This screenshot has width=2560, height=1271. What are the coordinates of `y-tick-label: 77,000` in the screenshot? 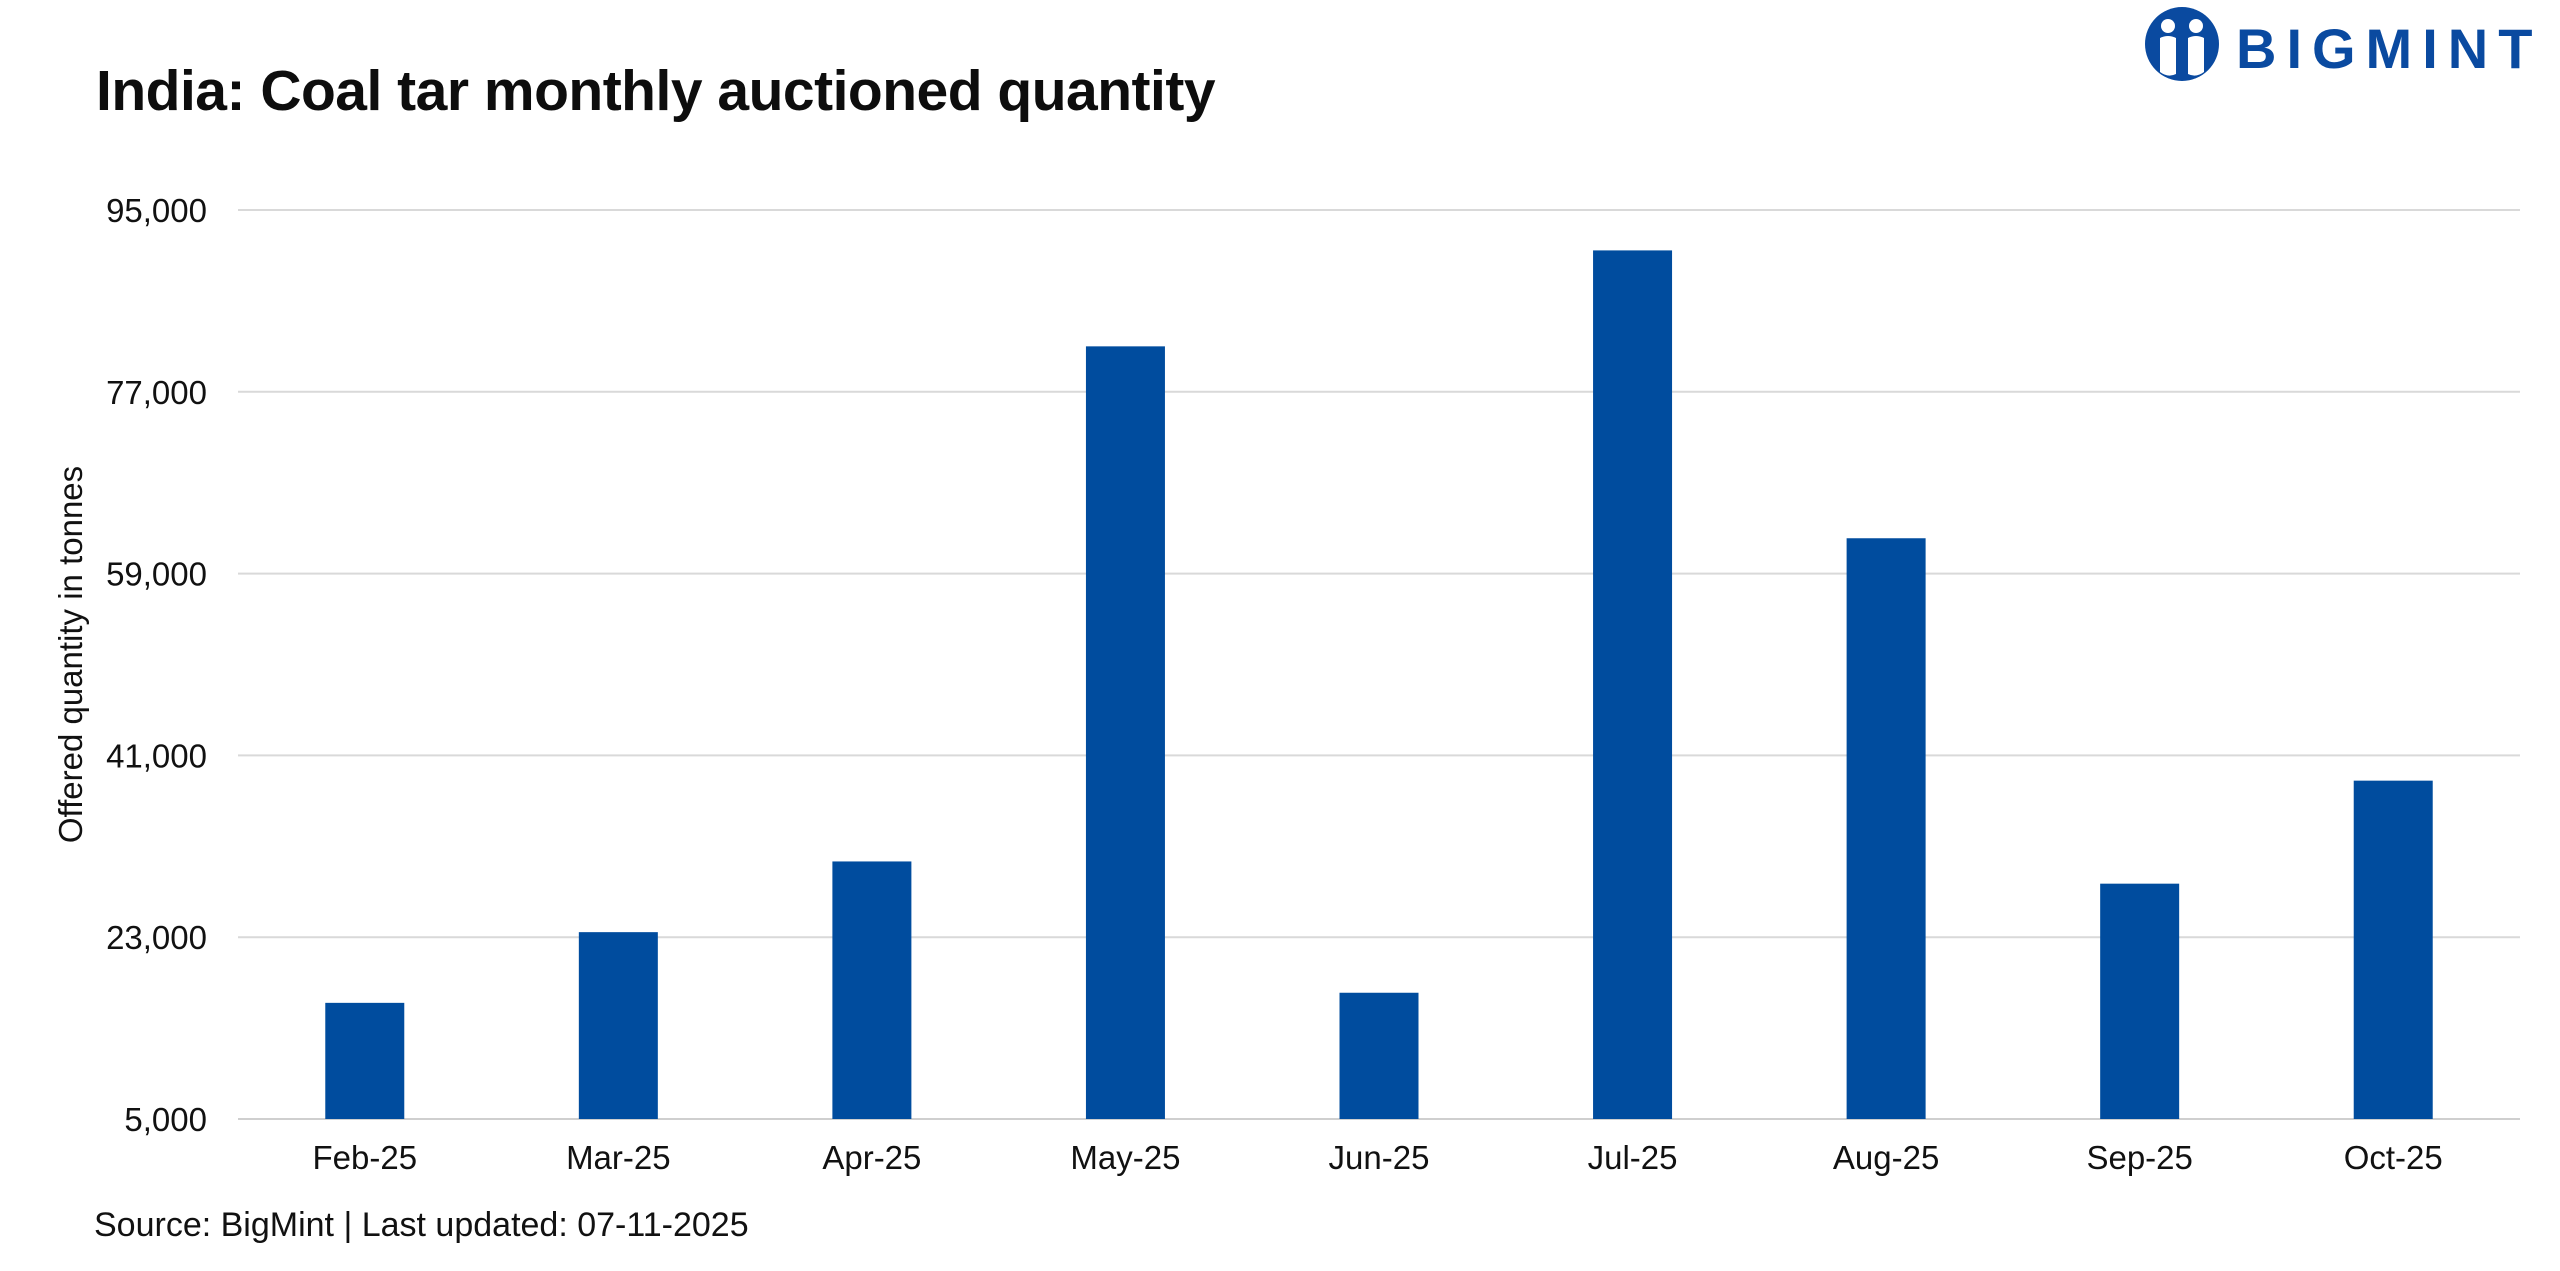 It's located at (156, 392).